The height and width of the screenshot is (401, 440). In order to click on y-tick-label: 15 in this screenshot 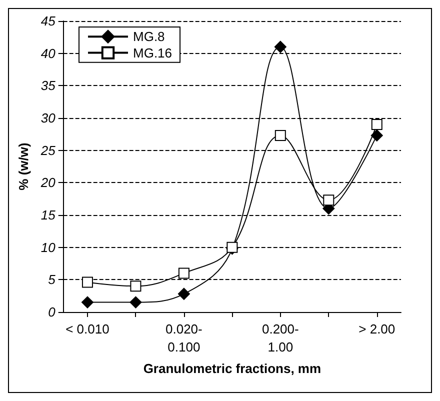, I will do `click(48, 215)`.